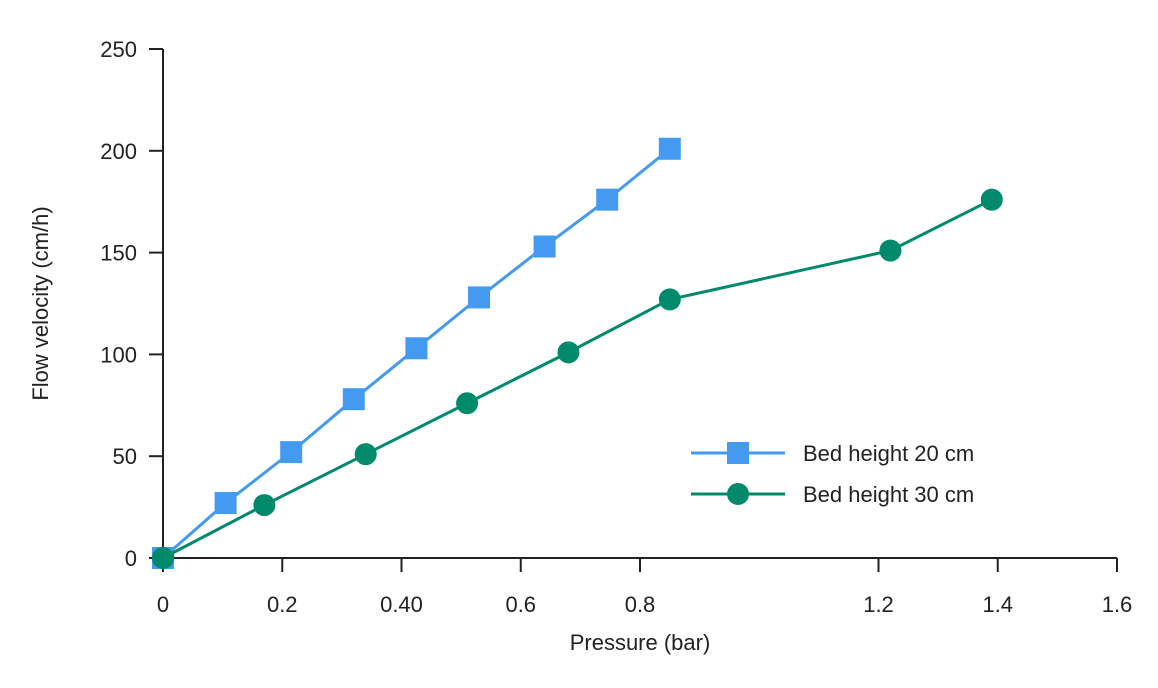  What do you see at coordinates (520, 604) in the screenshot?
I see `x-tick-label: 0.6` at bounding box center [520, 604].